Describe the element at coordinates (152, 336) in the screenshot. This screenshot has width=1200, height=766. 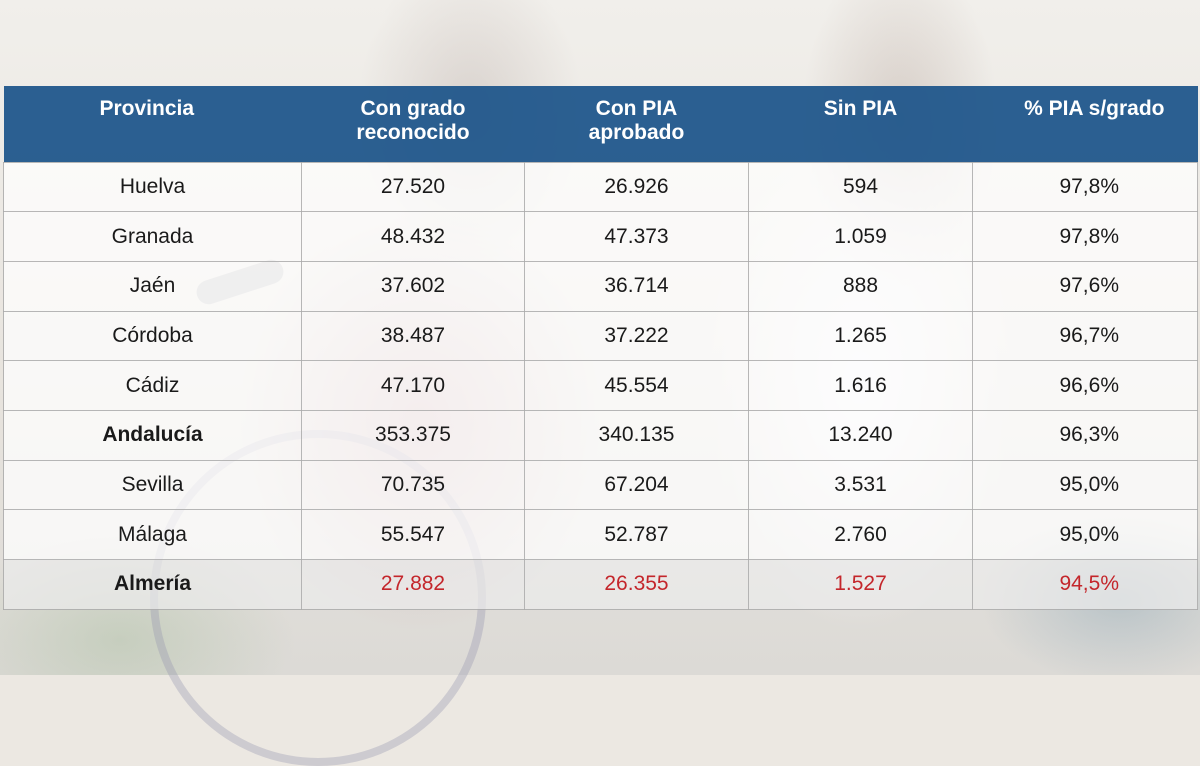
I see `cell-provincia: Córdoba` at that location.